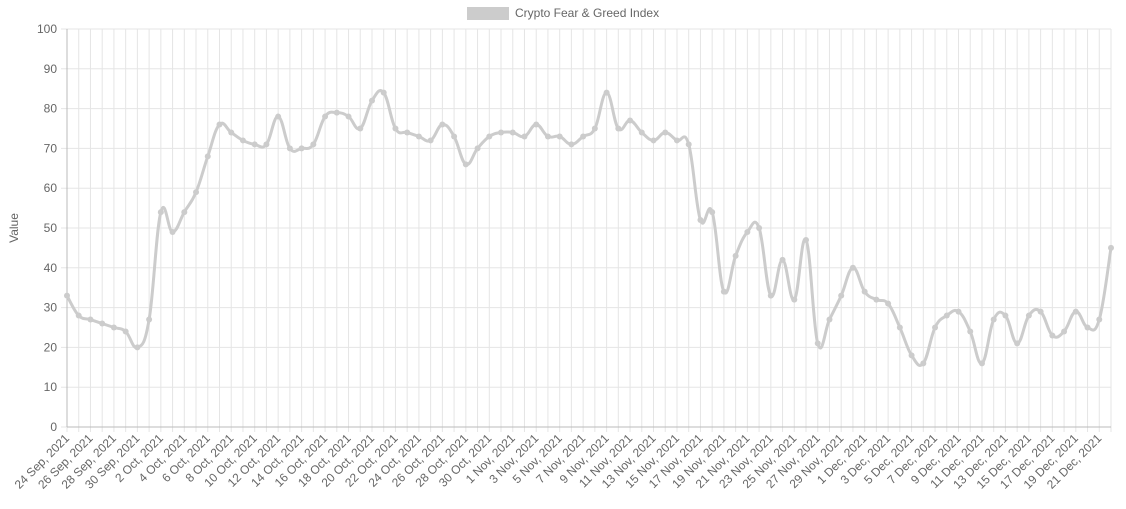 The height and width of the screenshot is (509, 1126). What do you see at coordinates (488, 13) in the screenshot?
I see `legend-swatch` at bounding box center [488, 13].